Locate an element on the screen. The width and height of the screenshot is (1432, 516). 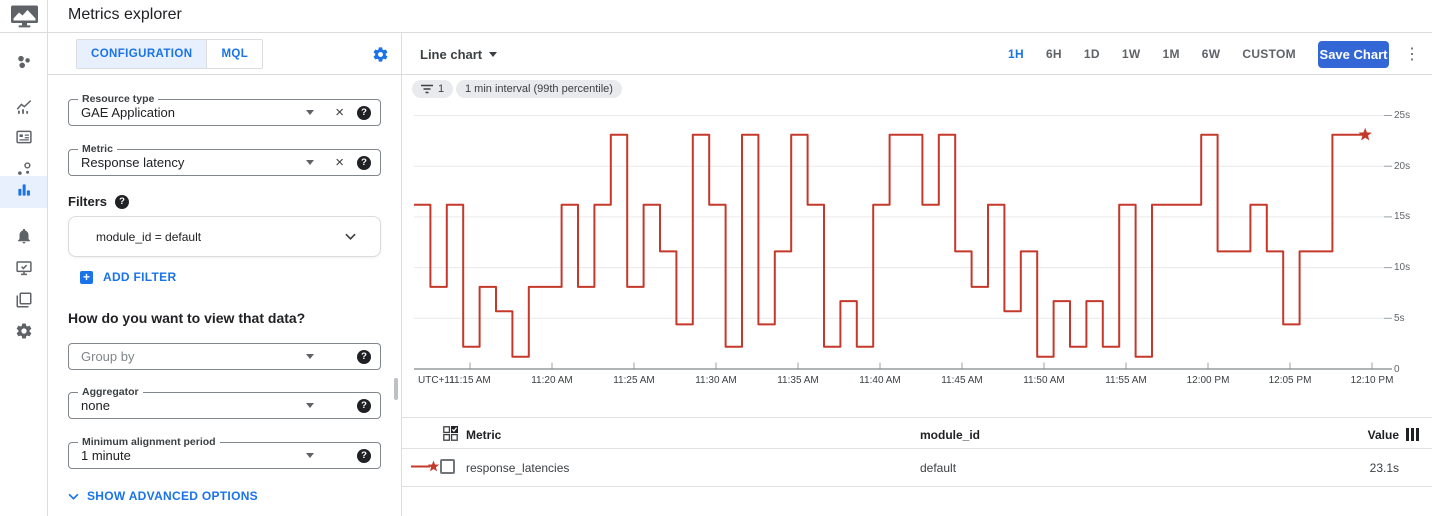
group-by-placeholder: Group by is located at coordinates (108, 356).